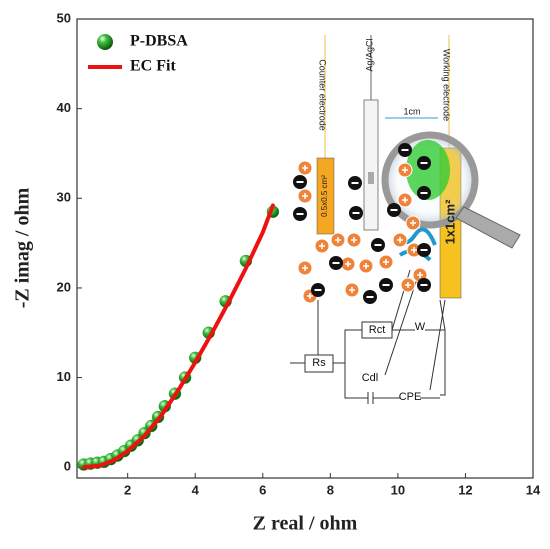 This screenshot has width=550, height=549. What do you see at coordinates (64, 17) in the screenshot?
I see `y-tick-label: 50` at bounding box center [64, 17].